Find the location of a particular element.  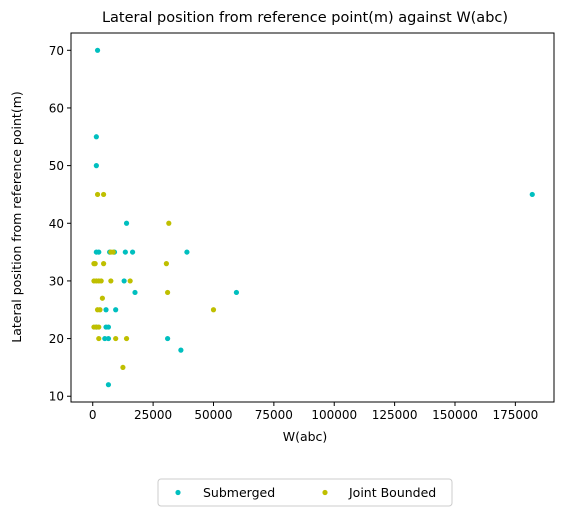

x-tick-label: 0 is located at coordinates (93, 415).